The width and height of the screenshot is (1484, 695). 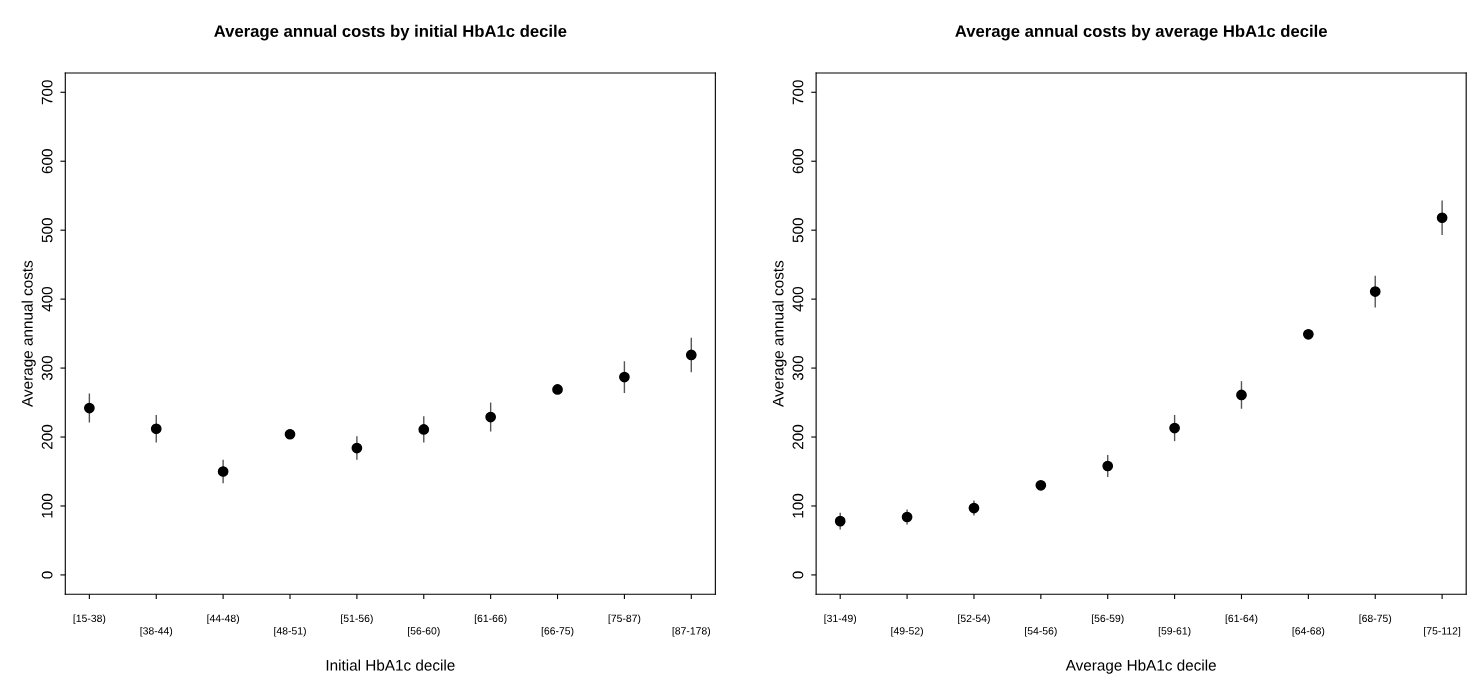 I want to click on chart-title: Average annual costs by initial HbA1c decile, so click(x=390, y=32).